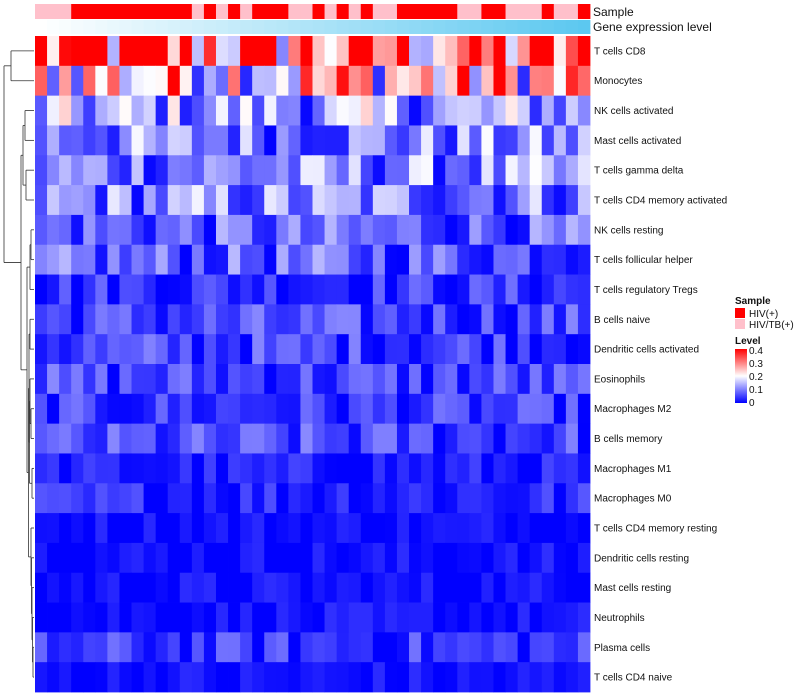 Image resolution: width=800 pixels, height=700 pixels. What do you see at coordinates (613, 12) in the screenshot?
I see `annotation-label-sample: Sample` at bounding box center [613, 12].